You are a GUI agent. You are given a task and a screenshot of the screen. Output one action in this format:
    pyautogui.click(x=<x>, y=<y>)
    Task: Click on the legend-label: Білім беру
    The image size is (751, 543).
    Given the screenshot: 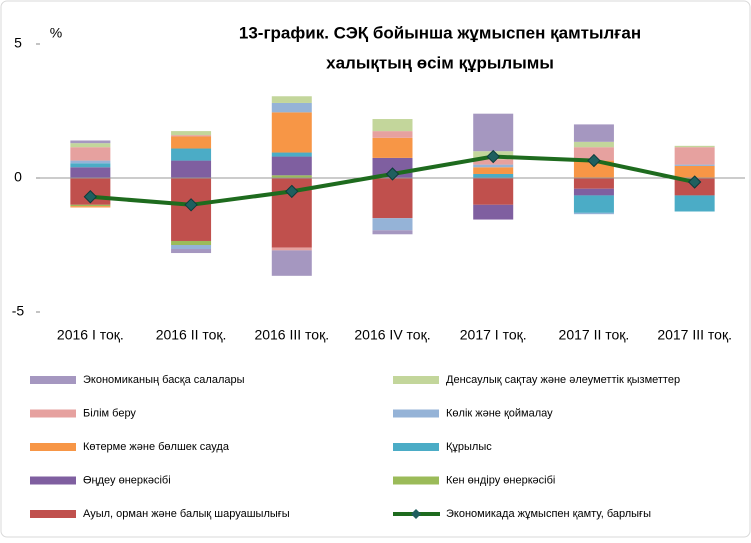 What is the action you would take?
    pyautogui.click(x=109, y=413)
    